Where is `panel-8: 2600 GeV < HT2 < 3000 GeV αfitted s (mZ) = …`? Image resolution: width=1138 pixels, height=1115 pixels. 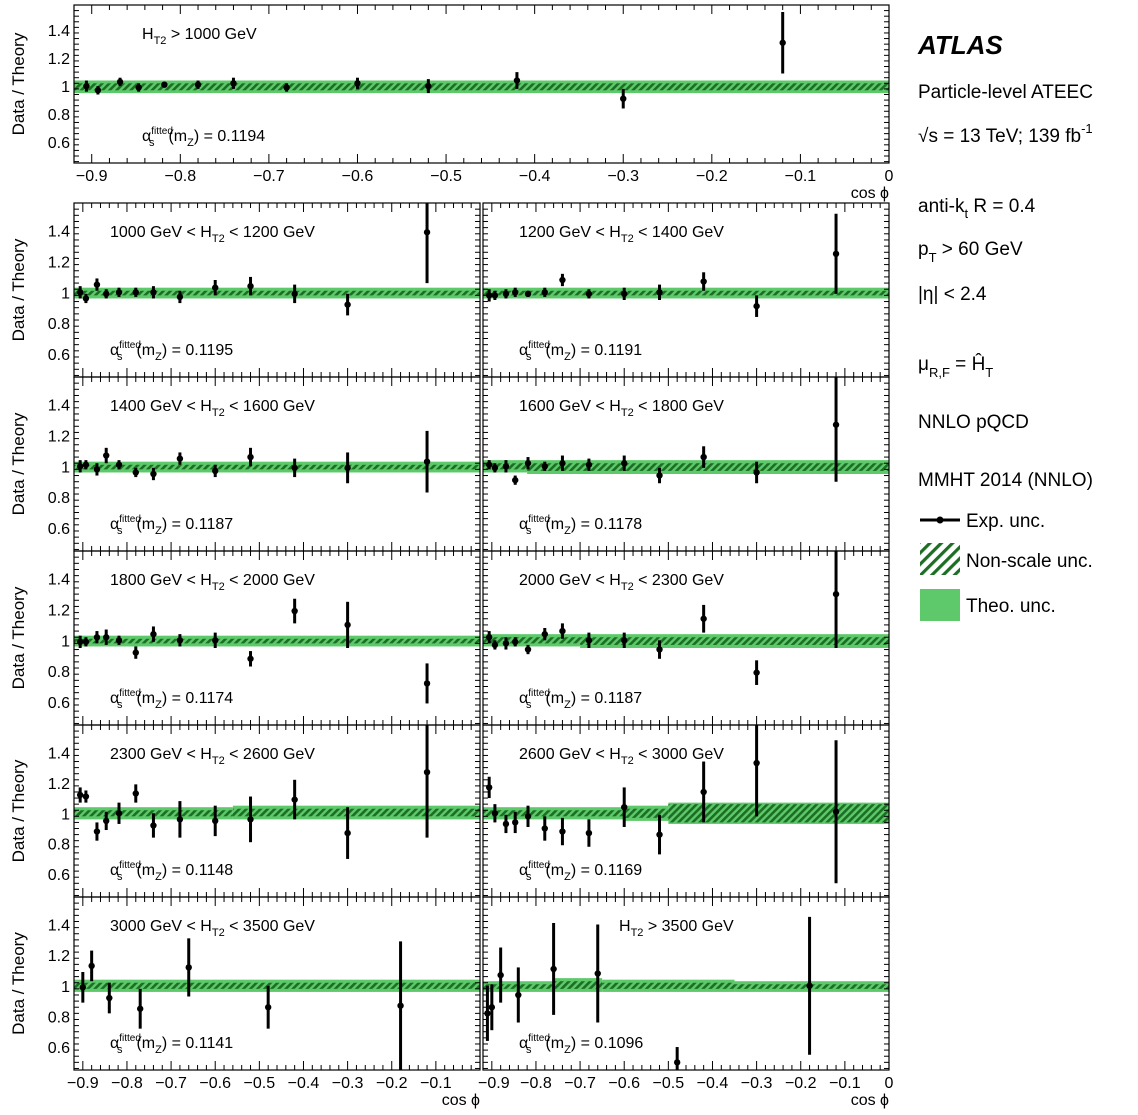
panel-8: 2600 GeV < HT2 < 3000 GeV αfitted s (mZ) = … is located at coordinates (686, 811).